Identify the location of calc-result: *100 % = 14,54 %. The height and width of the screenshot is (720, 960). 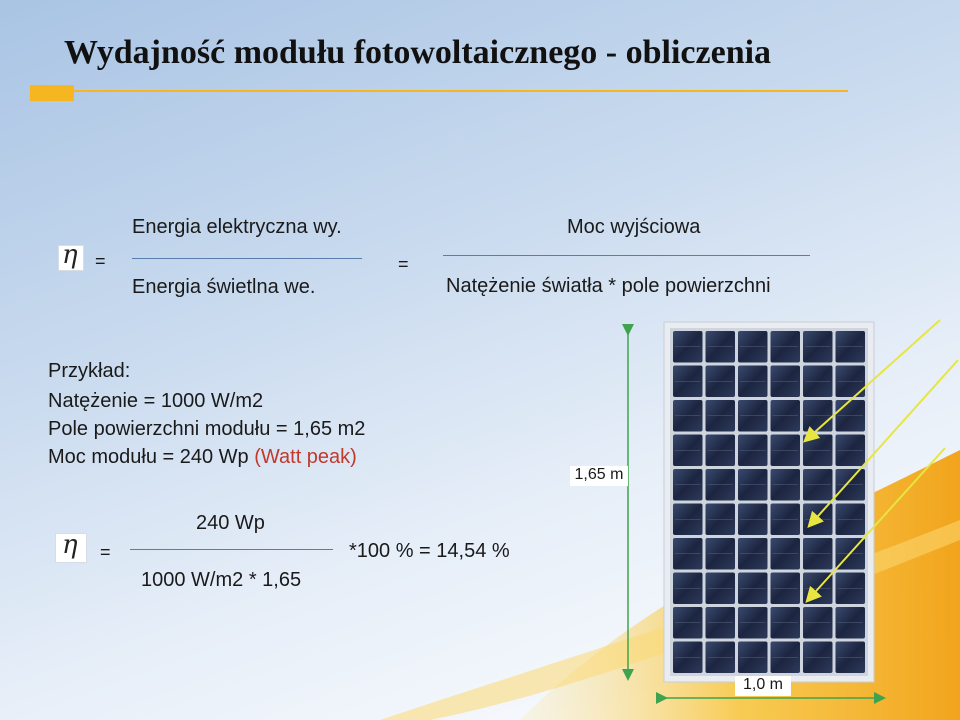
(429, 551).